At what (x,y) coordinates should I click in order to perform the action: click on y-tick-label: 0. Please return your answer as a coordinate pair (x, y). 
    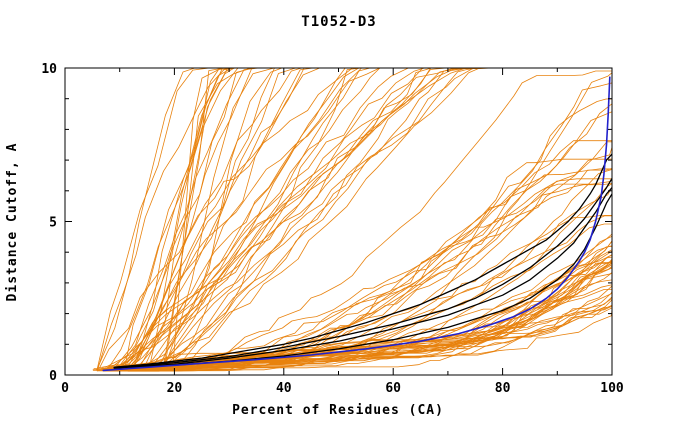
    Looking at the image, I should click on (53, 376).